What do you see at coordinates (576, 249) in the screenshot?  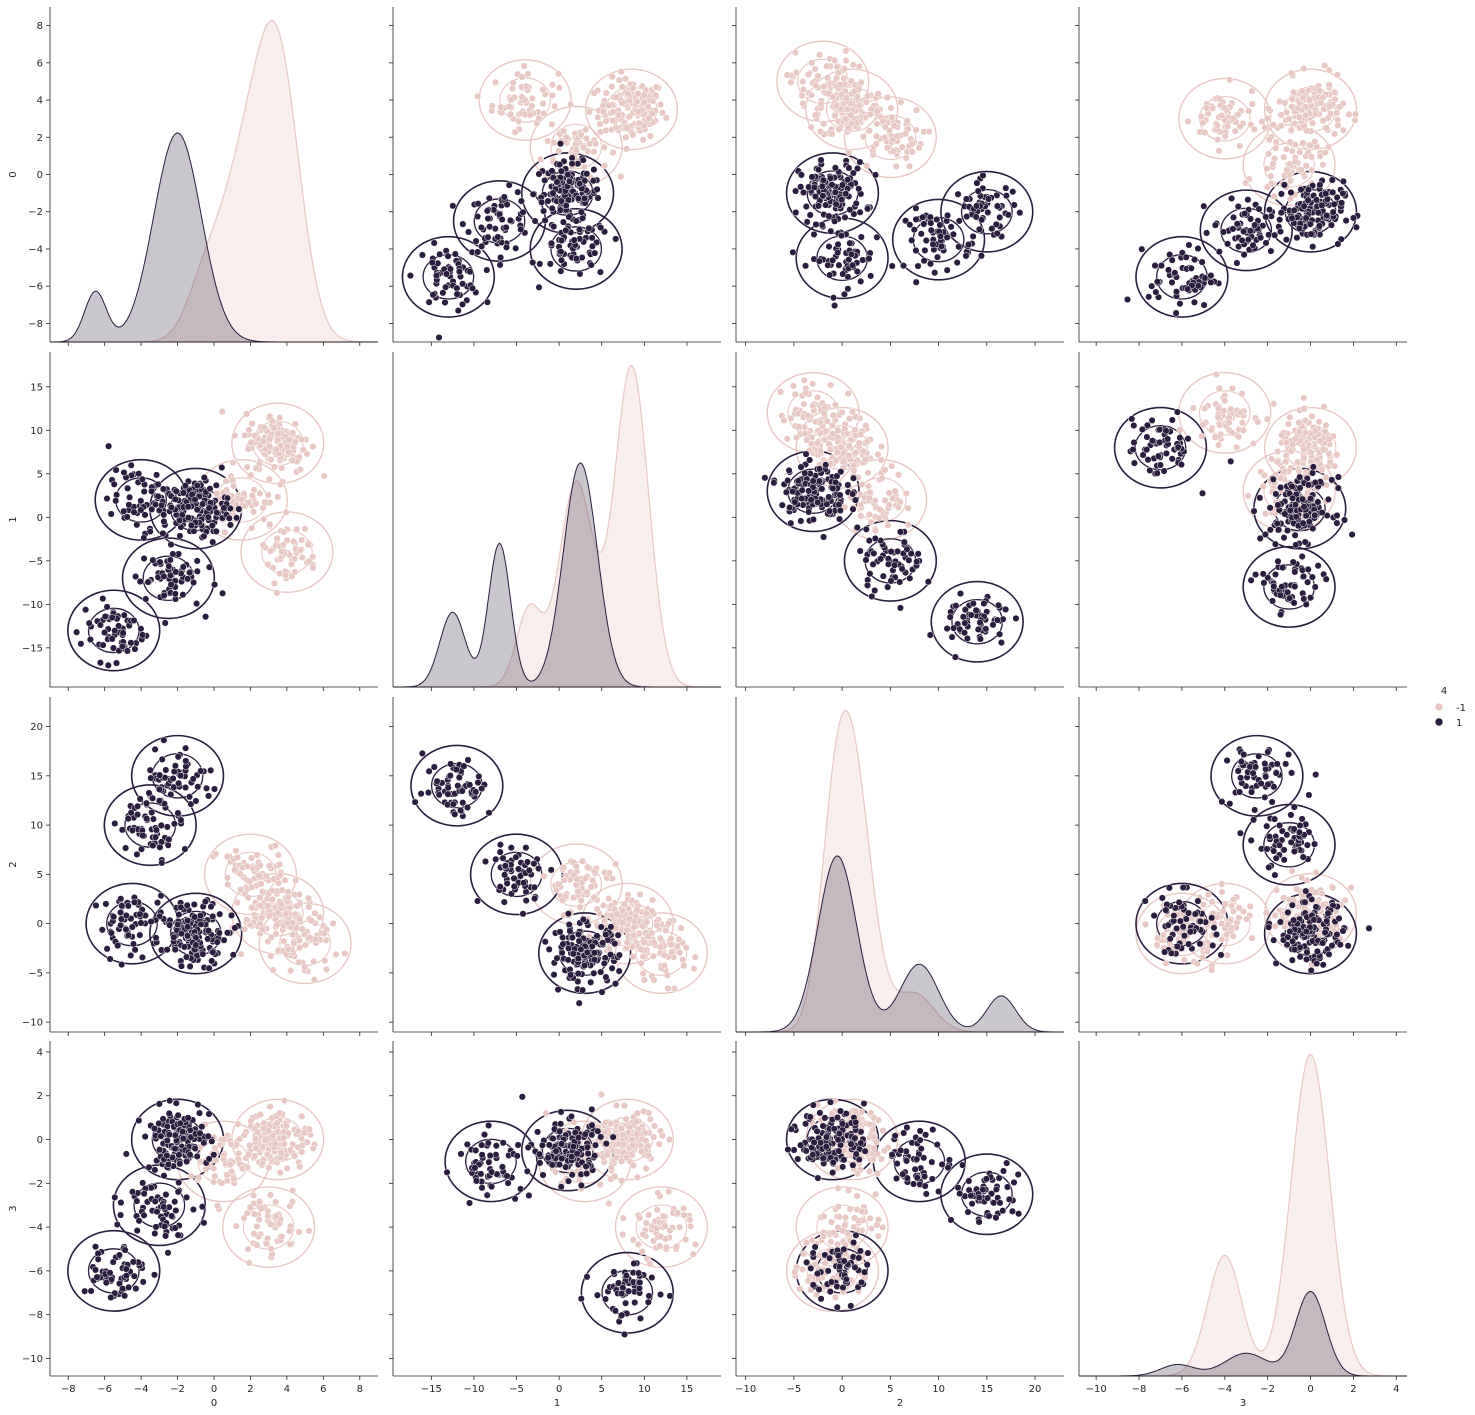 I see `kde-contour` at bounding box center [576, 249].